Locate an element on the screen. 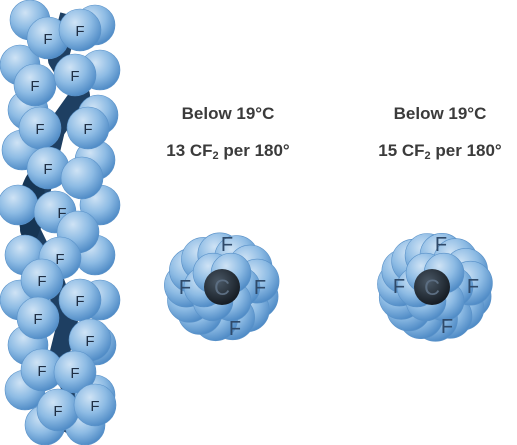  caption-left: Below 19°C 13 CF2 per 180° is located at coordinates (228, 133).